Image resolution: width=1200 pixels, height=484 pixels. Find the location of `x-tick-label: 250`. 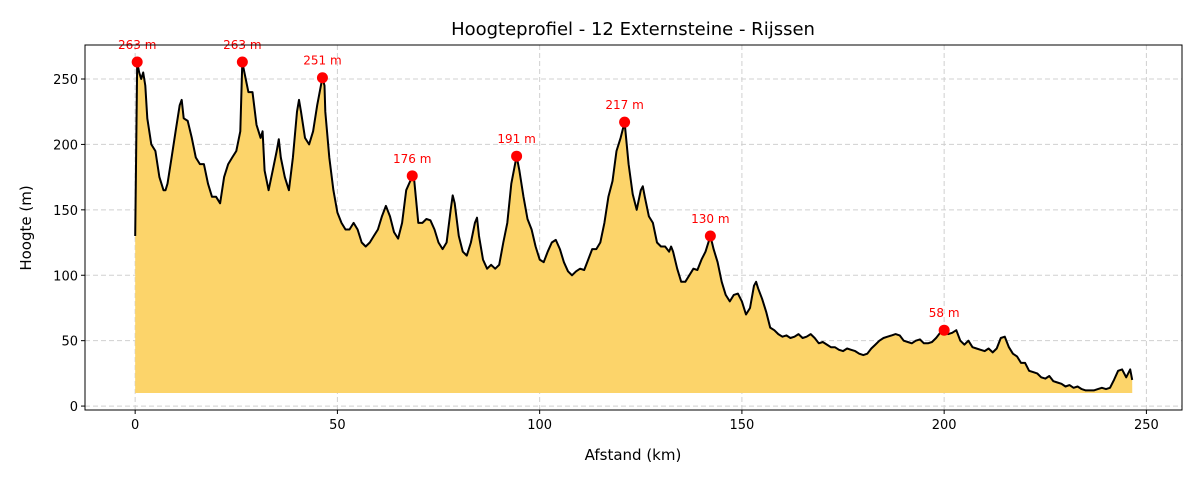

x-tick-label: 250 is located at coordinates (1146, 425).